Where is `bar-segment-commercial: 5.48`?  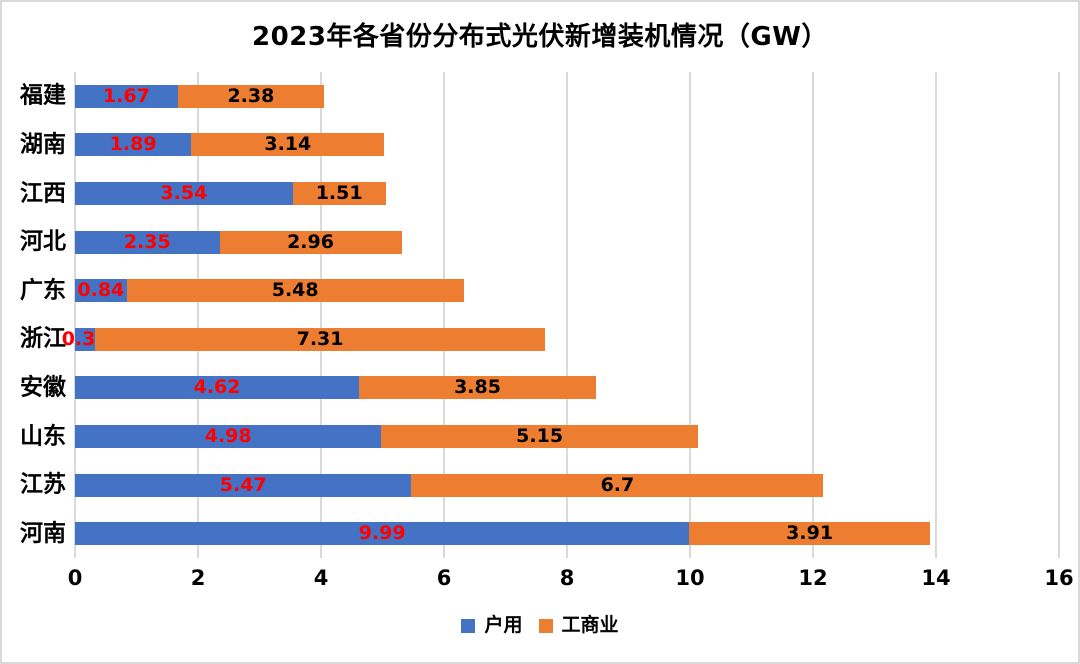
bar-segment-commercial: 5.48 is located at coordinates (295, 291).